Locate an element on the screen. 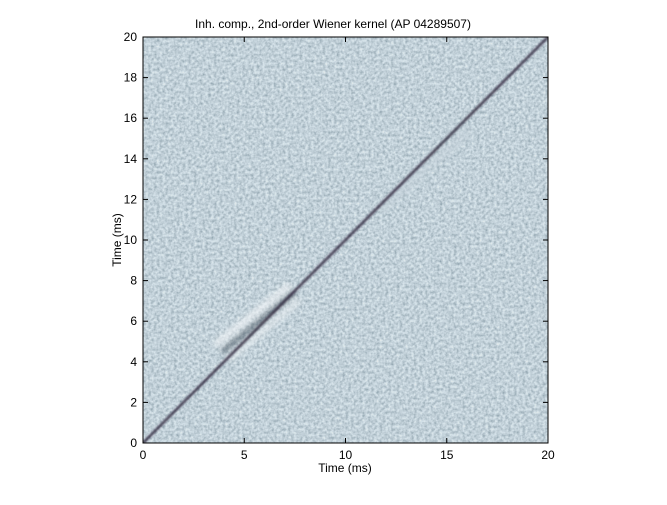 The width and height of the screenshot is (667, 505). x-tick-label: 20 is located at coordinates (548, 455).